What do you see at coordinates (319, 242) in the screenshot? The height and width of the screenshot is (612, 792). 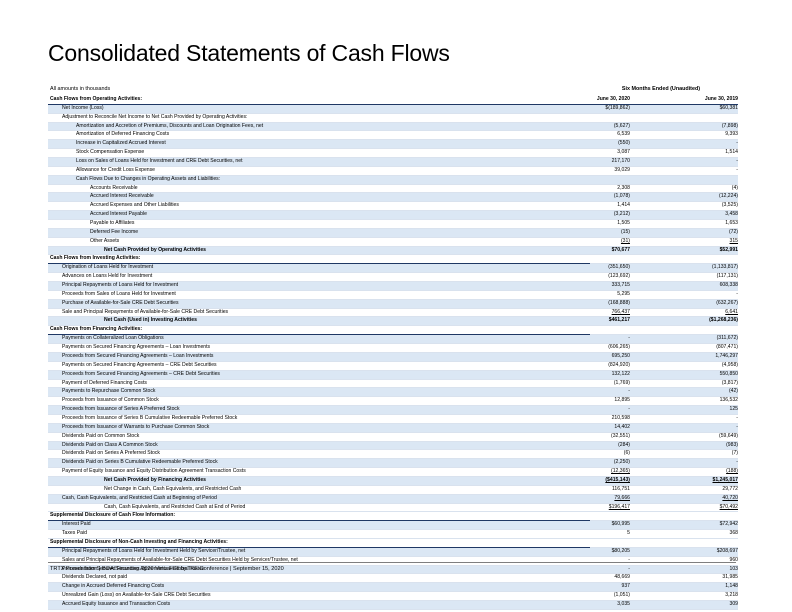 I see `row-label: Other Assets` at bounding box center [319, 242].